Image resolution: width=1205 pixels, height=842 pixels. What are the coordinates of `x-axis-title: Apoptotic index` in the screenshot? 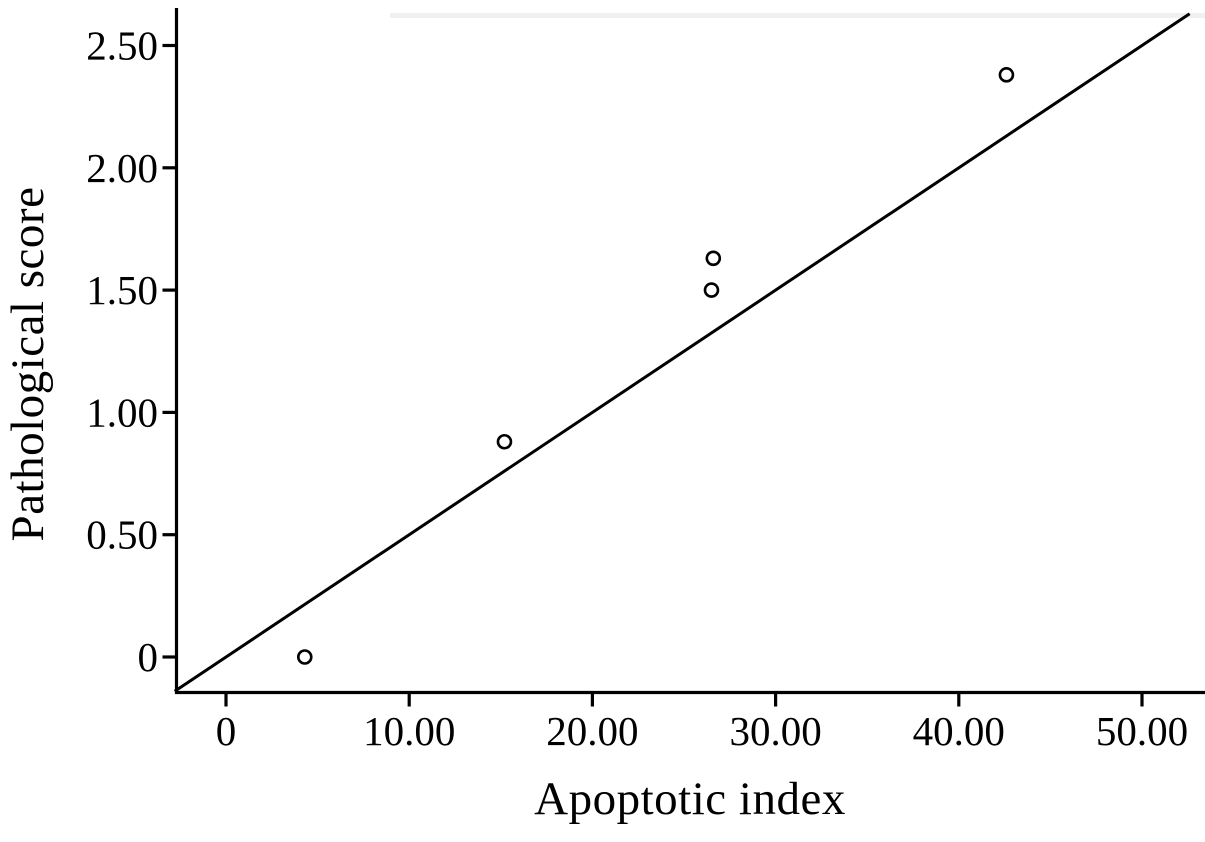 It's located at (690, 799).